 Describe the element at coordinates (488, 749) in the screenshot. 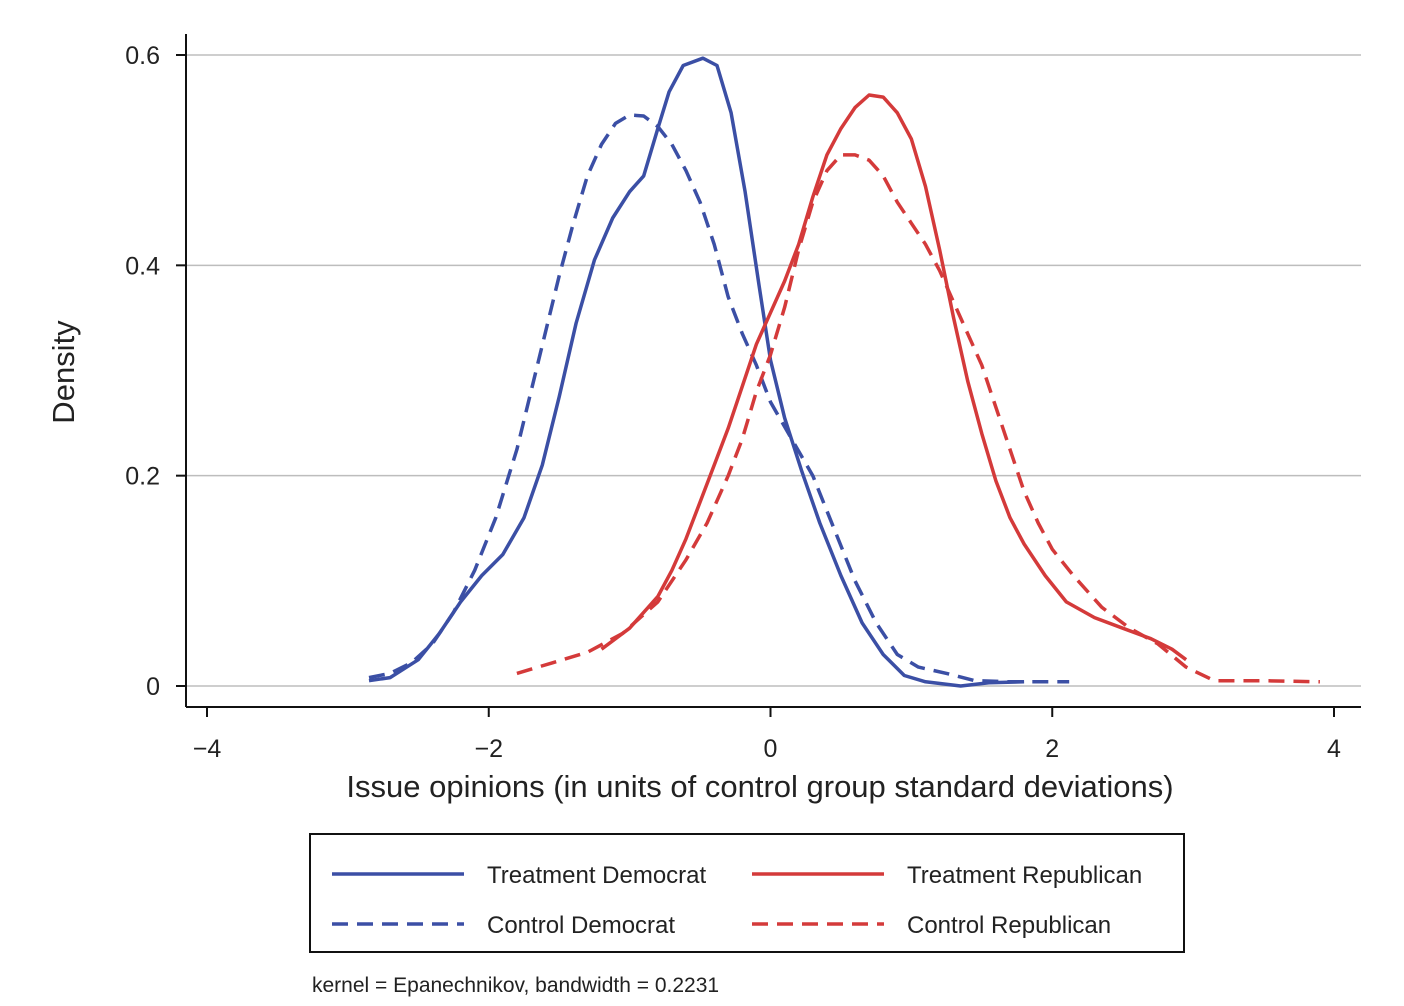

I see `x-tick-label: −2` at that location.